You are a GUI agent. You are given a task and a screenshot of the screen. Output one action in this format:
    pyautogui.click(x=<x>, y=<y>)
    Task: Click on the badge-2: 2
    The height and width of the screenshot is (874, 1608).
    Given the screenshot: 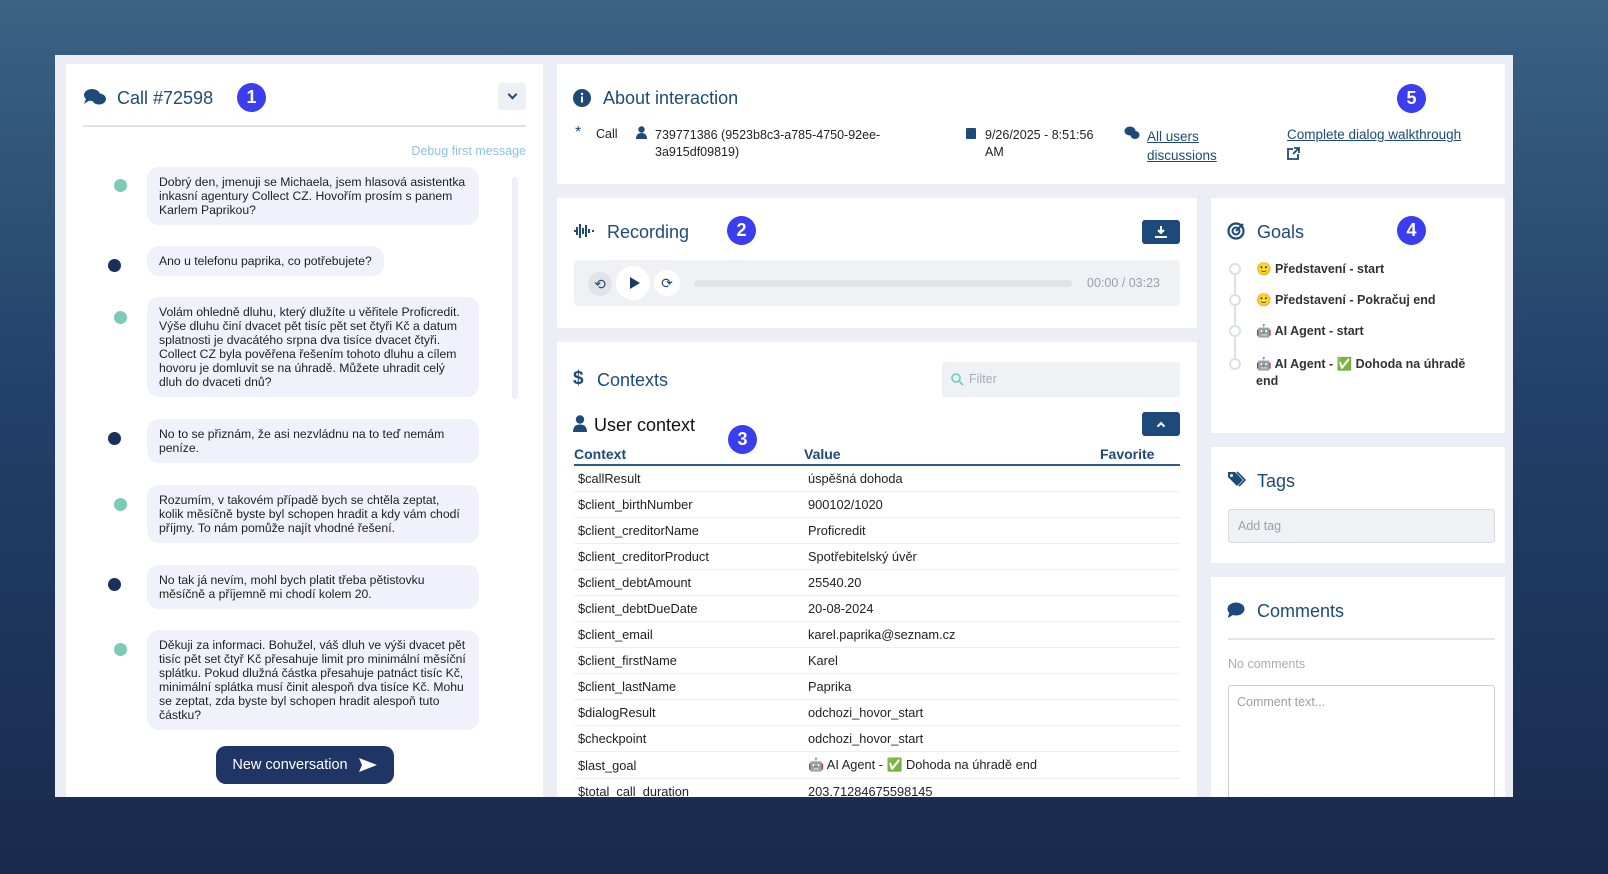 What is the action you would take?
    pyautogui.click(x=741, y=230)
    